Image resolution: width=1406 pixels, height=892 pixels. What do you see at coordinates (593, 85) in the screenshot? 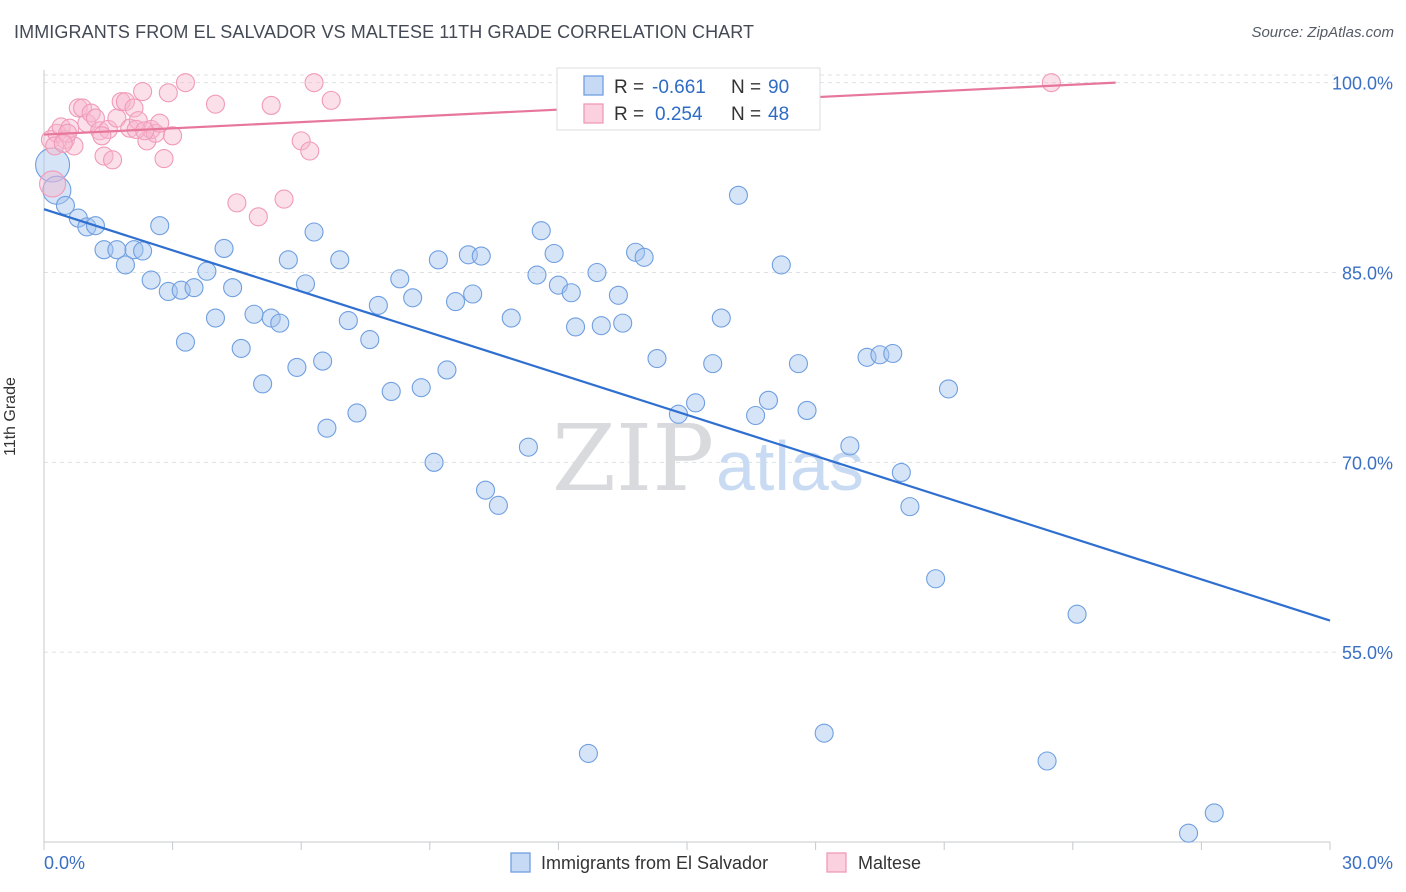
I see `legend-swatch-blue` at bounding box center [593, 85].